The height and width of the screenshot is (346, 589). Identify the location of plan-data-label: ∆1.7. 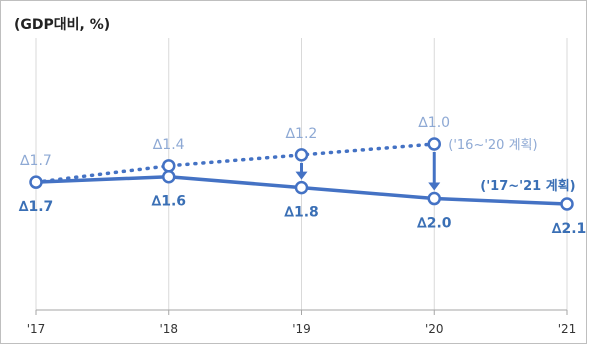
(35, 161).